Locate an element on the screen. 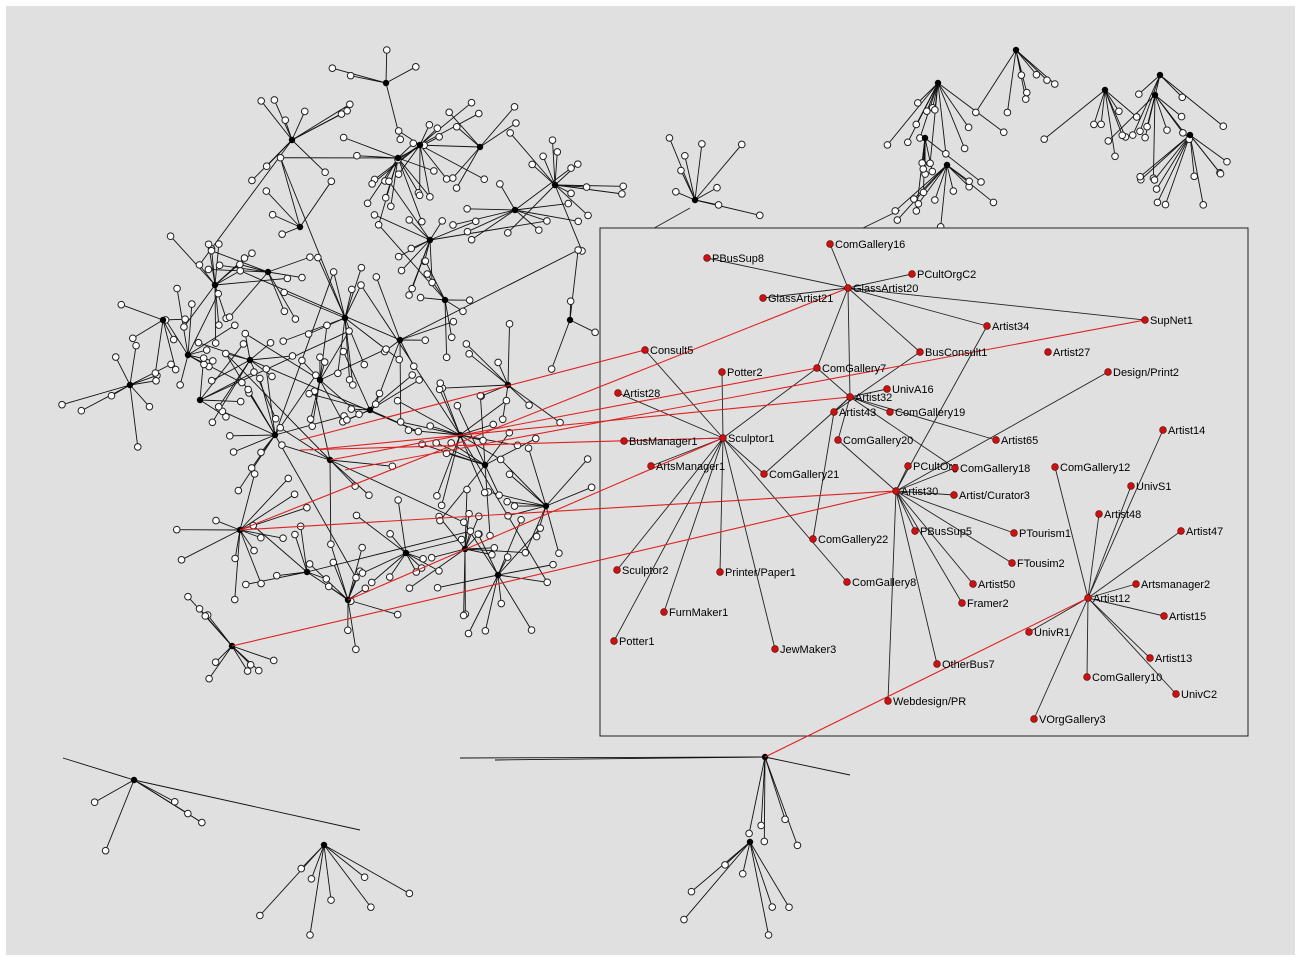 The height and width of the screenshot is (961, 1301). node-label: Webdesign/PR is located at coordinates (929, 702).